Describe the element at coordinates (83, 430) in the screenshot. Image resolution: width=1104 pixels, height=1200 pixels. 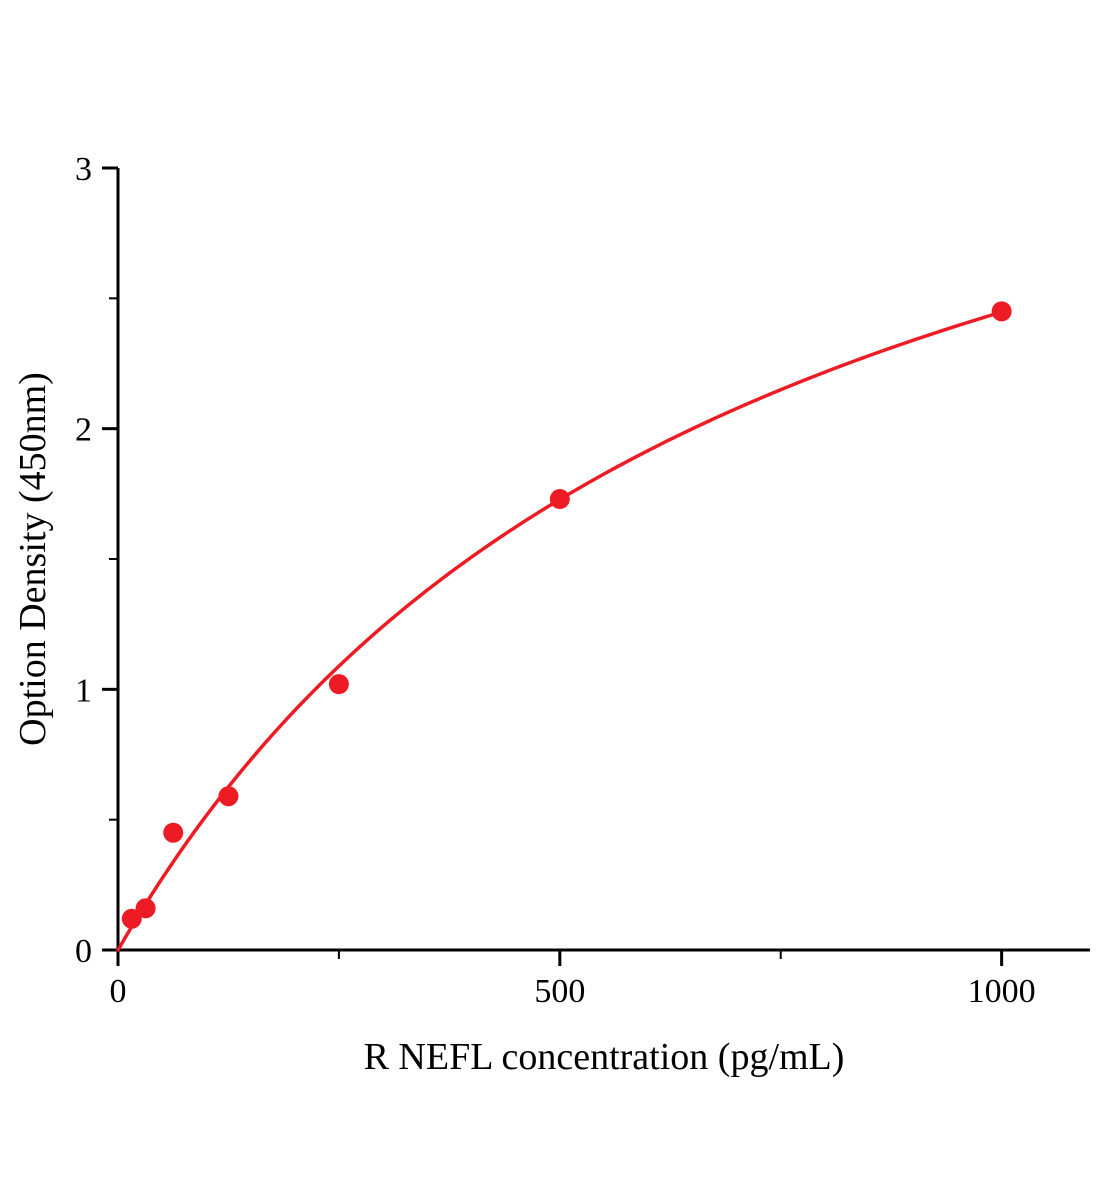
I see `y-tick-label: 2` at that location.